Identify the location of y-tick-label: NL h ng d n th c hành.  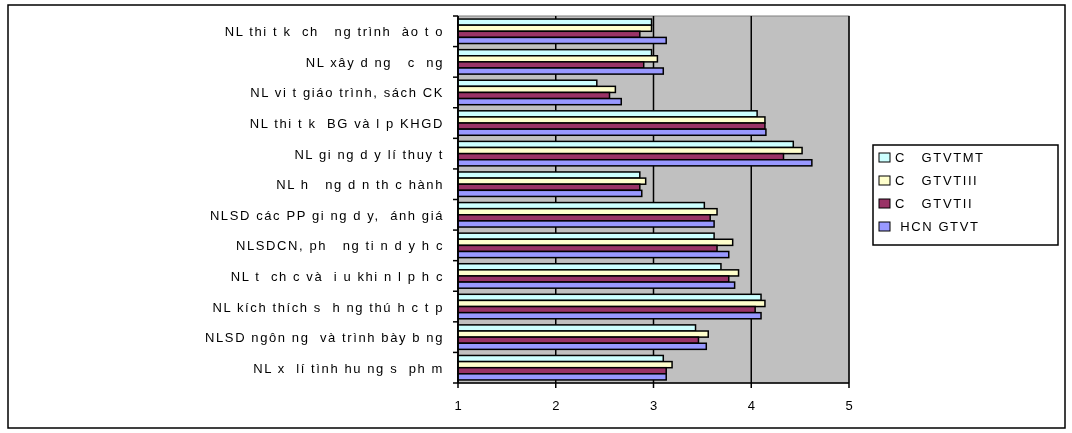
(360, 185).